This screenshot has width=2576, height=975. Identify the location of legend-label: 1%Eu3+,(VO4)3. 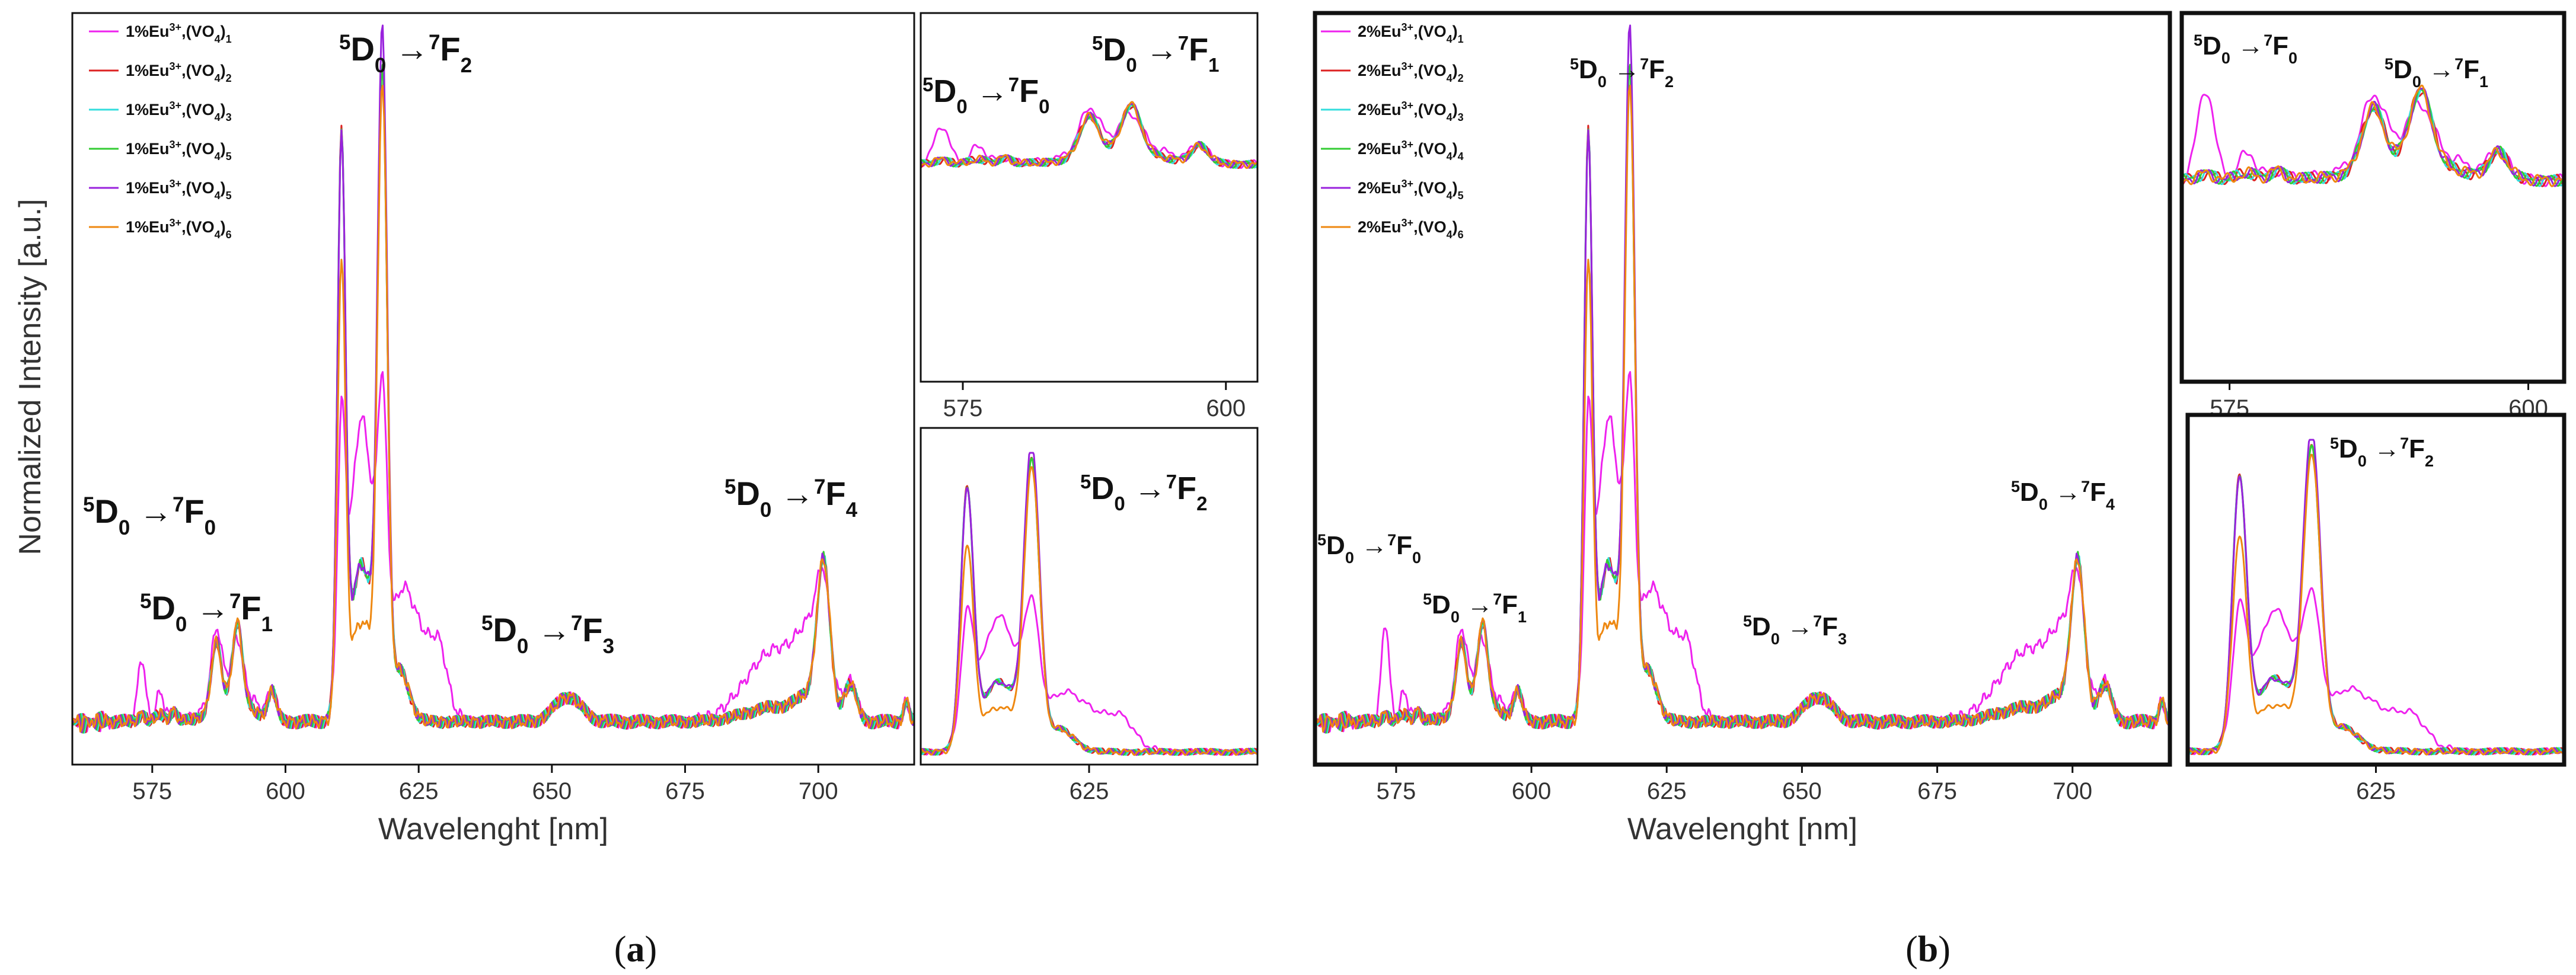
(179, 111).